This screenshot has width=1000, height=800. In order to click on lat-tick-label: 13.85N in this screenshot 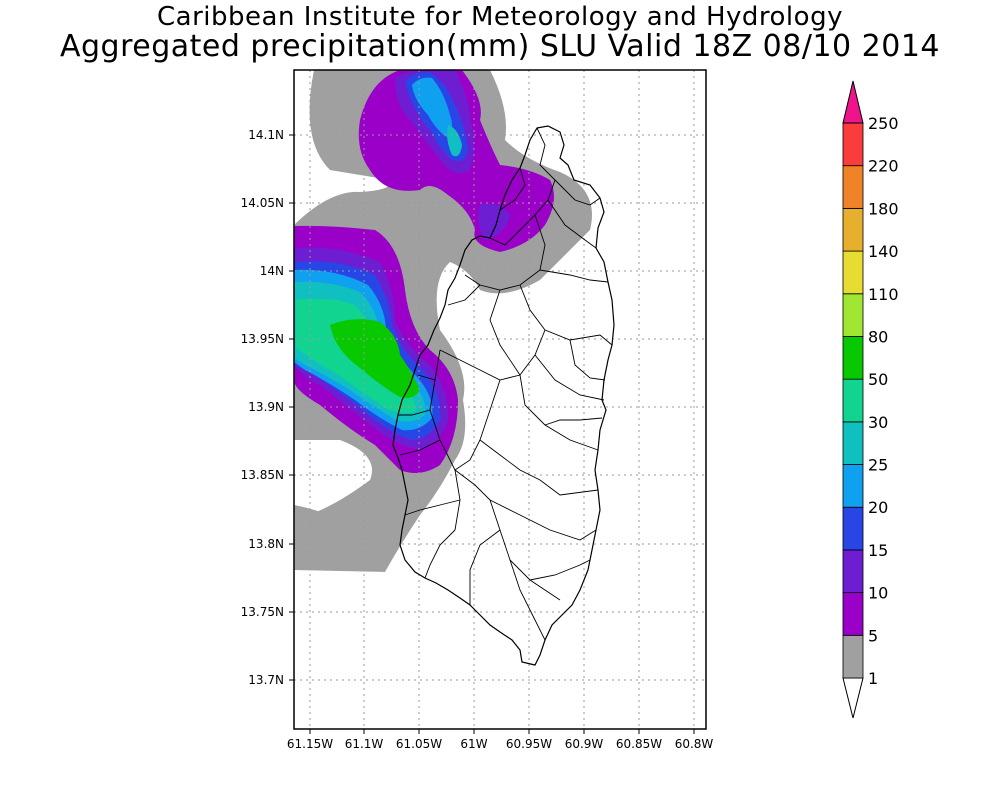, I will do `click(262, 475)`.